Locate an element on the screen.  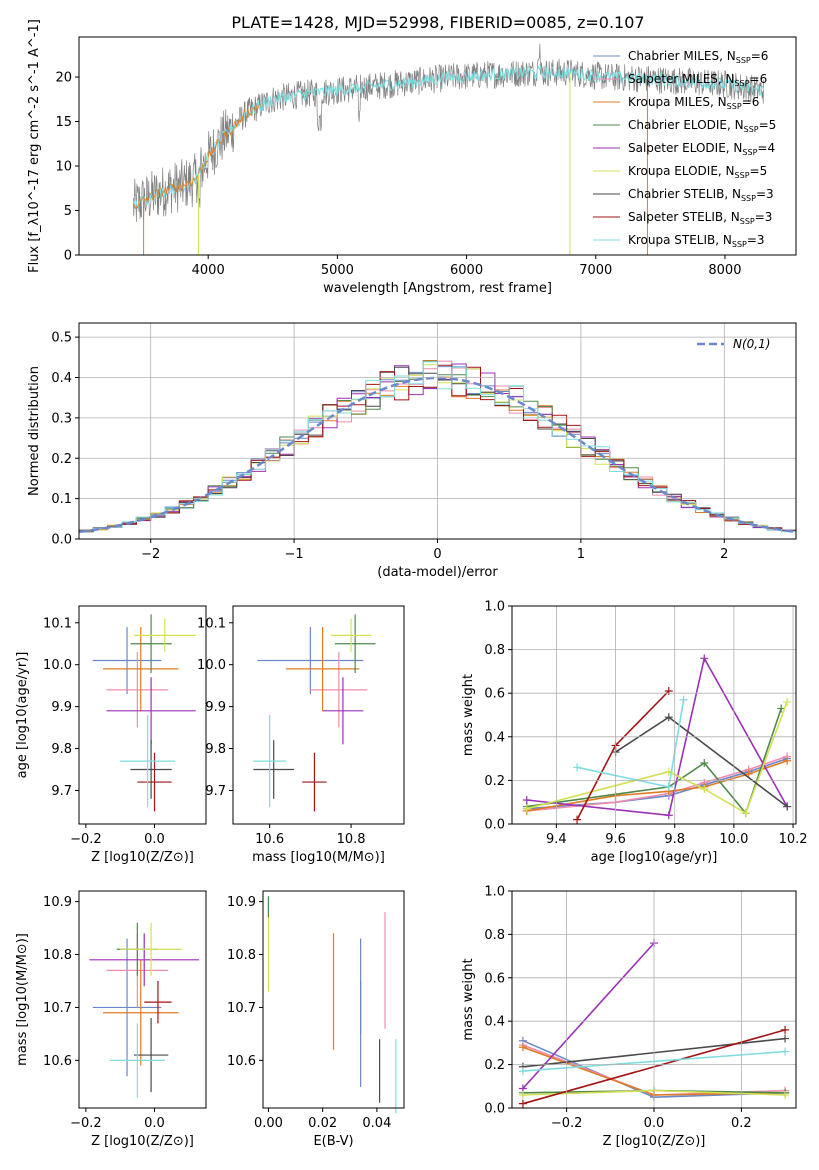
mass_weight_vs_Z-xtick-label: −0.2 is located at coordinates (567, 1123).